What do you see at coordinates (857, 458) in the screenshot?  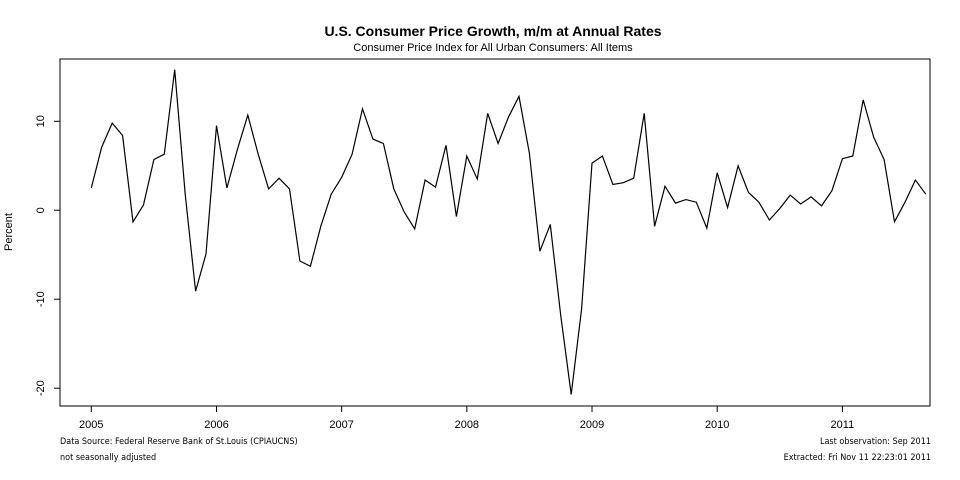 I see `extracted-note: Extracted: Fri Nov 11 22:23:01 2011` at bounding box center [857, 458].